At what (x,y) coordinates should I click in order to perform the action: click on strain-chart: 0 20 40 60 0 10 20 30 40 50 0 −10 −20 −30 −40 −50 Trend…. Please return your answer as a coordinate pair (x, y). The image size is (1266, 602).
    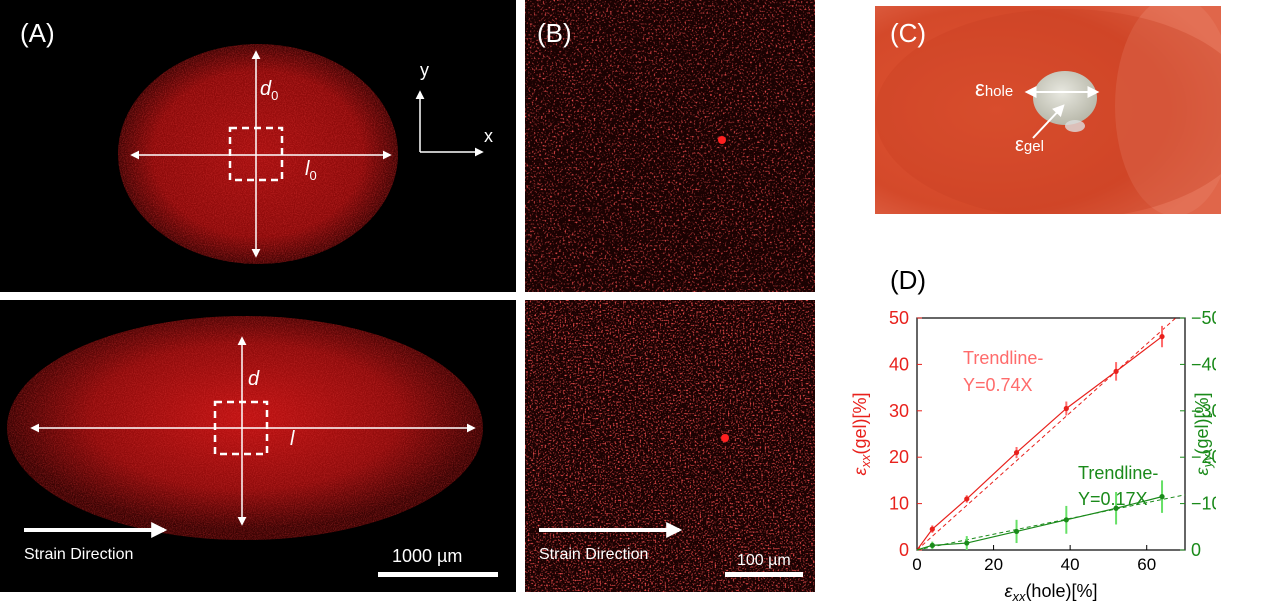
    Looking at the image, I should click on (1033, 455).